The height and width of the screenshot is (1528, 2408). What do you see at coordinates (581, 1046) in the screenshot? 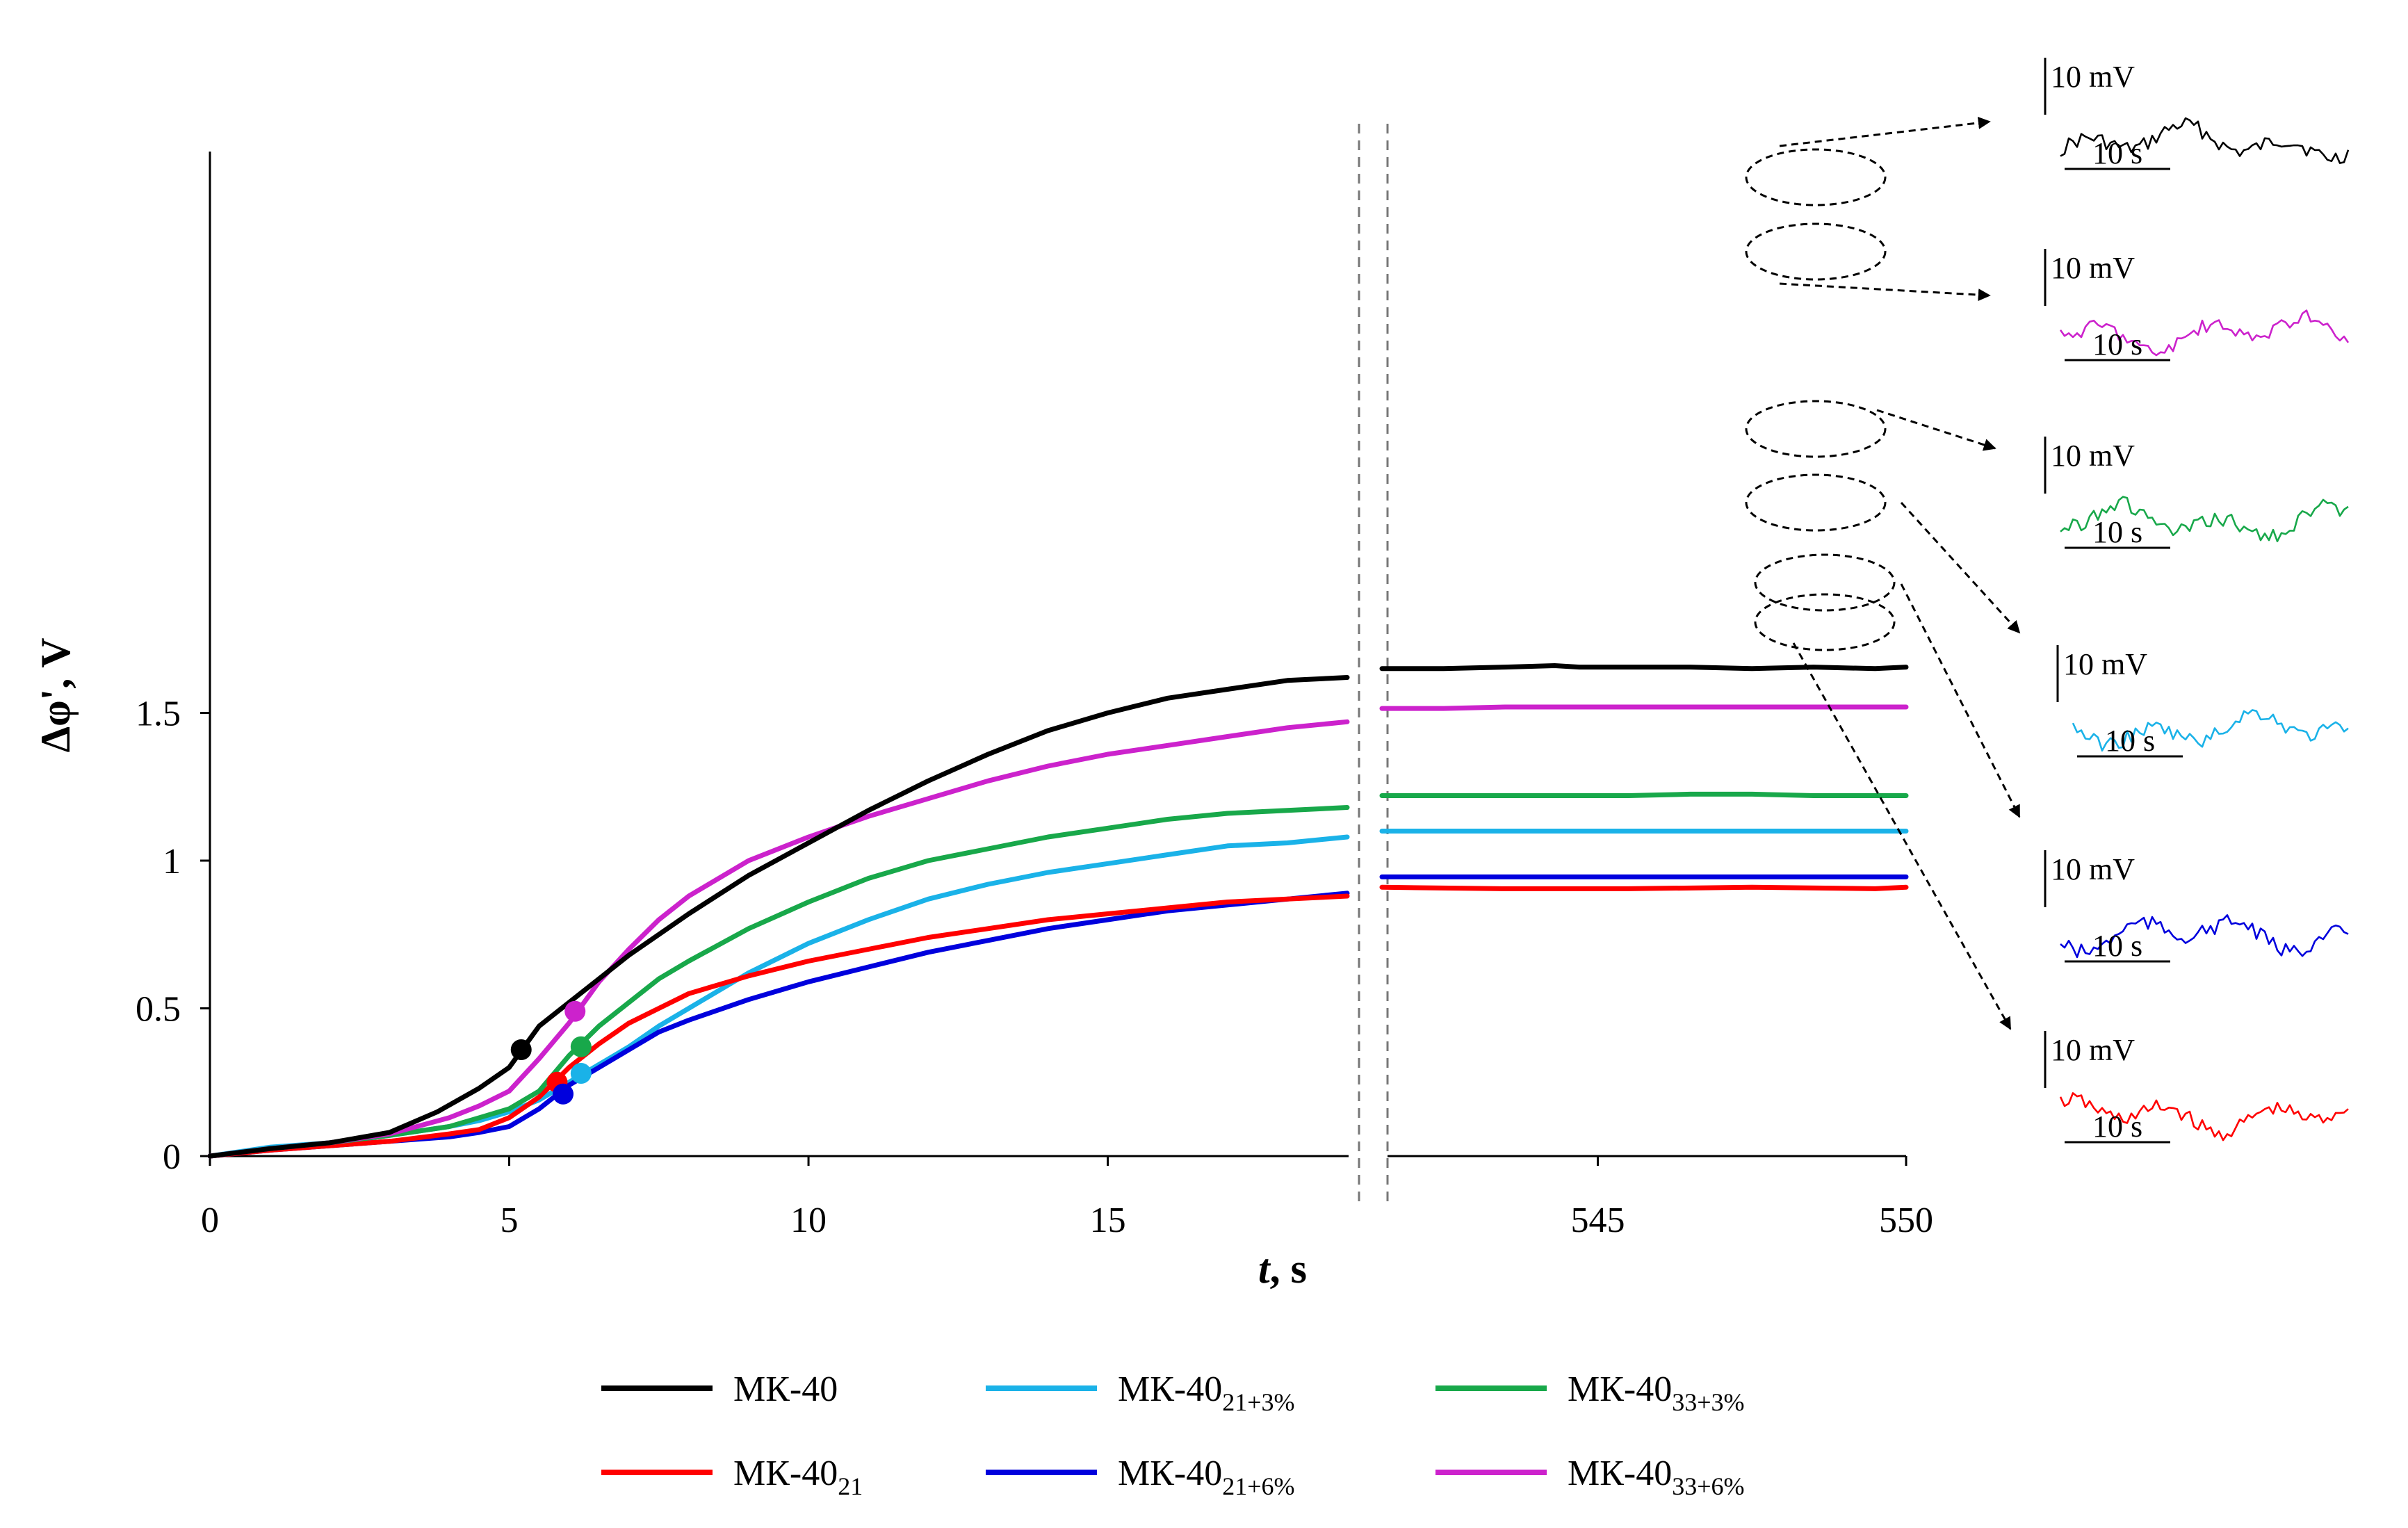
I see `series-4-marker` at bounding box center [581, 1046].